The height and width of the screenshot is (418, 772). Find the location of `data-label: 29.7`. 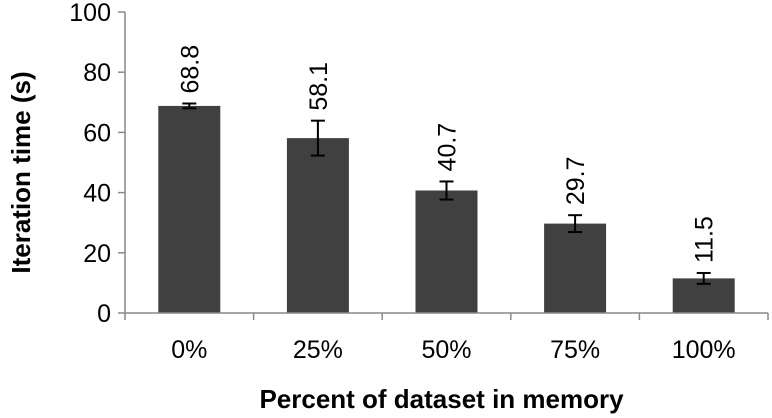

data-label: 29.7 is located at coordinates (576, 181).